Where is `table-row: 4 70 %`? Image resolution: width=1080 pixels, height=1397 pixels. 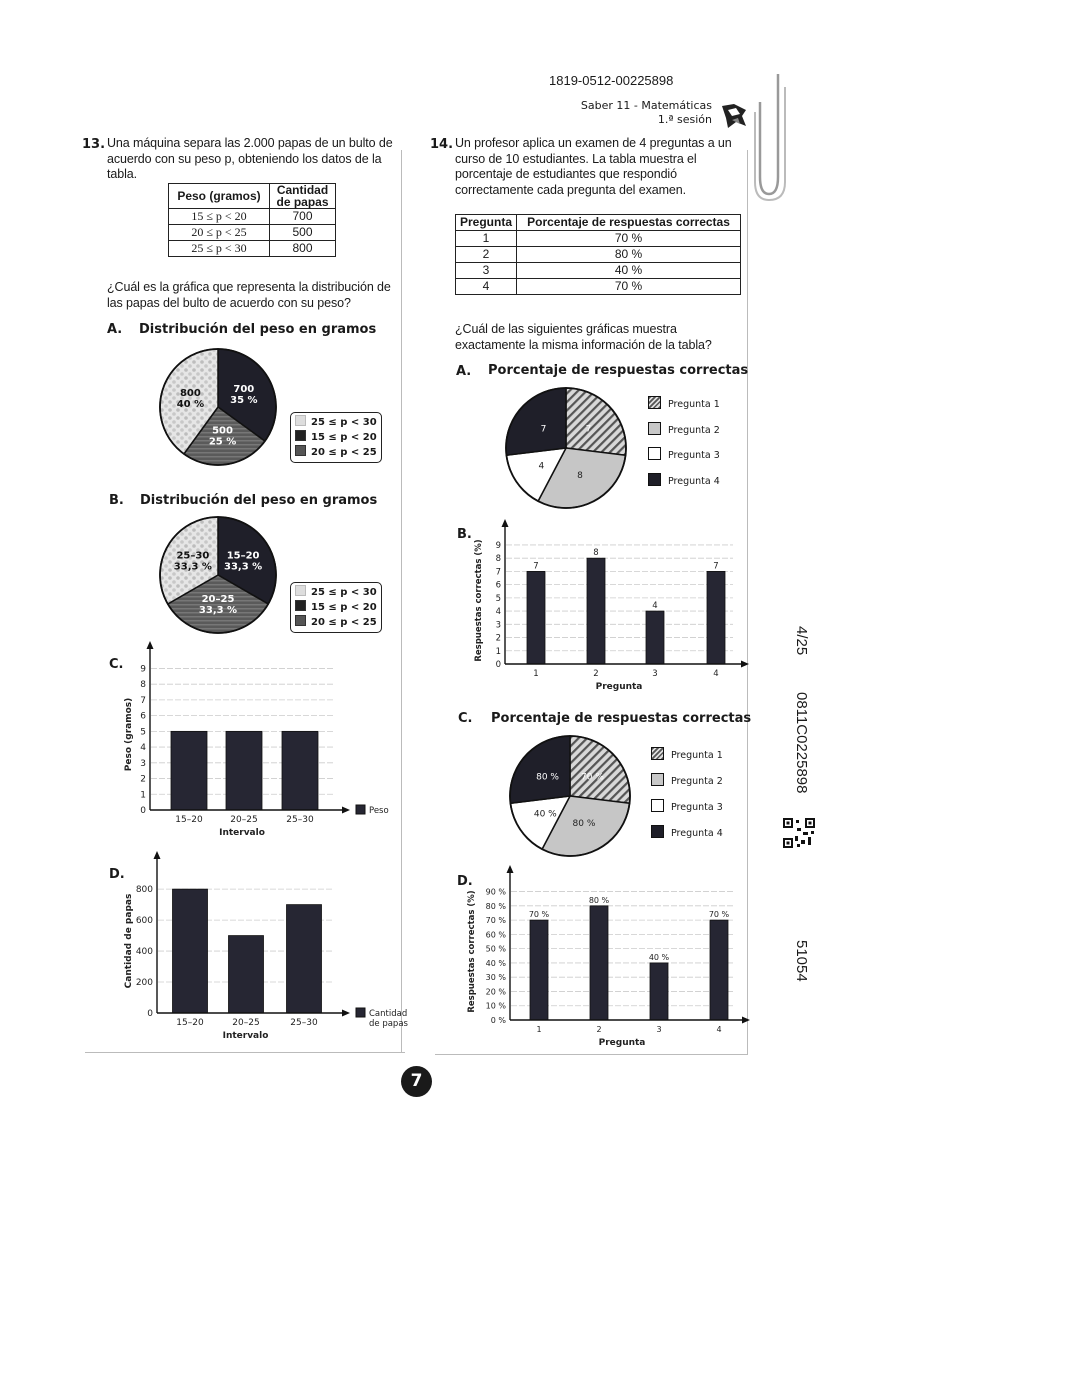 table-row: 4 70 % is located at coordinates (597, 286).